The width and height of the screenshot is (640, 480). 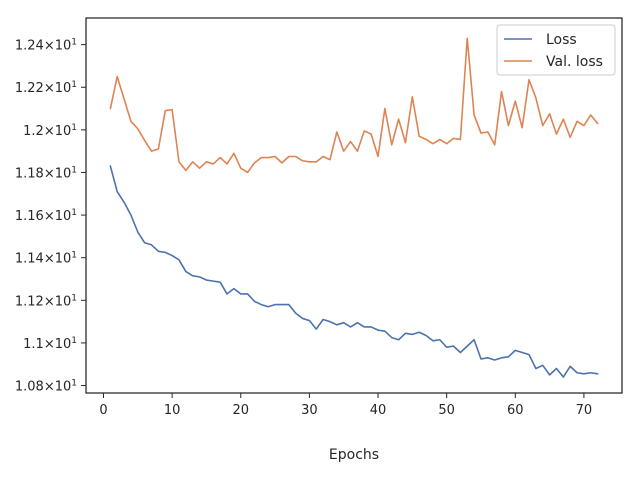 What do you see at coordinates (46, 259) in the screenshot?
I see `y-tick-label: 1.14×10¹` at bounding box center [46, 259].